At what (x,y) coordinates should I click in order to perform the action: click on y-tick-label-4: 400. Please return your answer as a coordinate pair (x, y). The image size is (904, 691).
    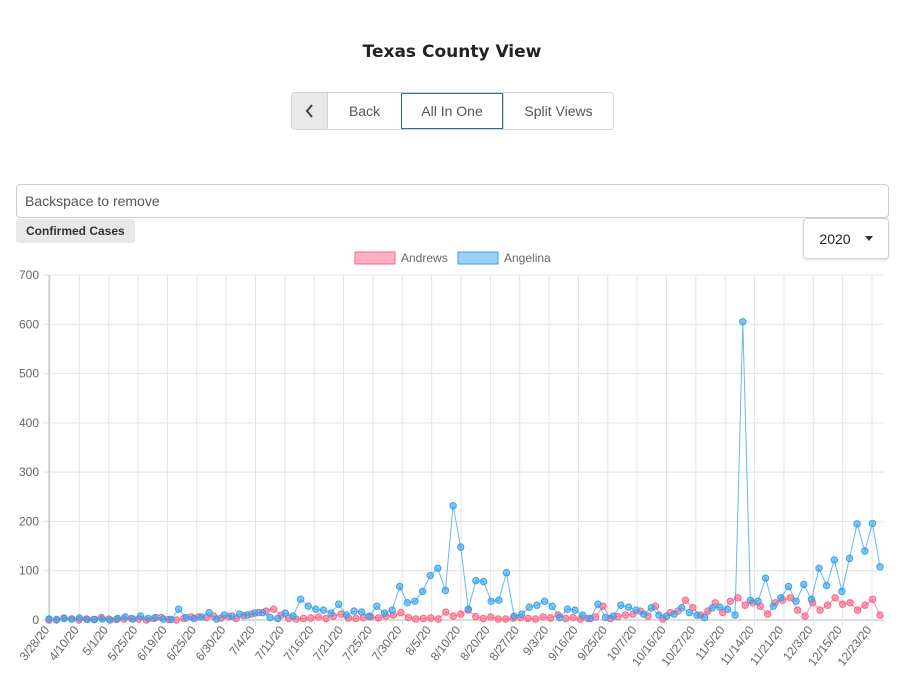
    Looking at the image, I should click on (29, 423).